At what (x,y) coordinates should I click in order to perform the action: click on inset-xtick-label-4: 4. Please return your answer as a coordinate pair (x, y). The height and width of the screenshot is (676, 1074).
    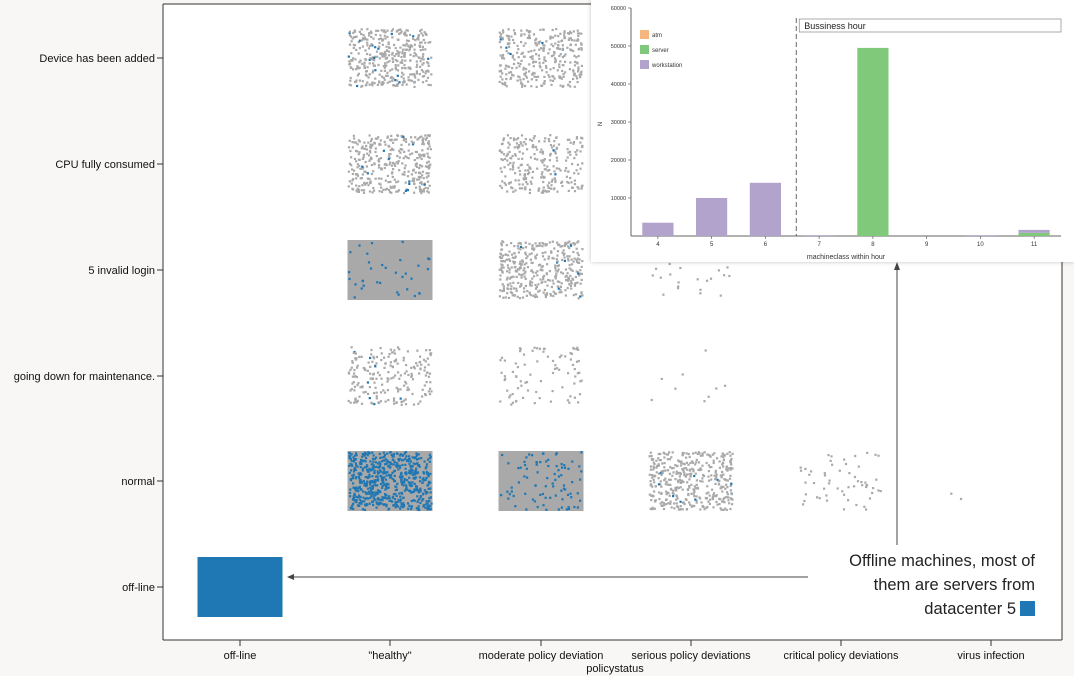
    Looking at the image, I should click on (658, 245).